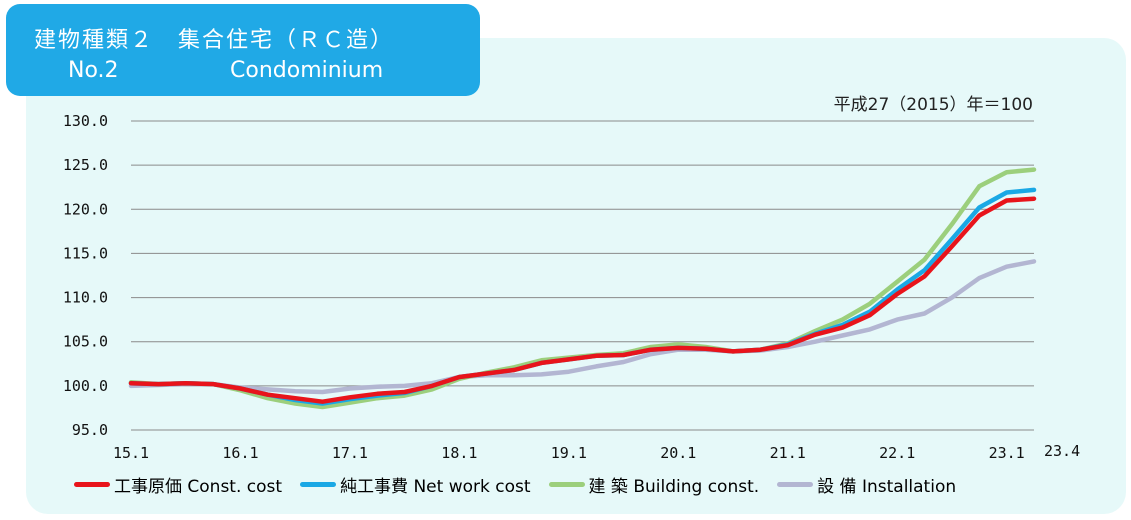 Image resolution: width=1131 pixels, height=520 pixels. I want to click on legend-item-building-const: 建 築 Building const., so click(654, 484).